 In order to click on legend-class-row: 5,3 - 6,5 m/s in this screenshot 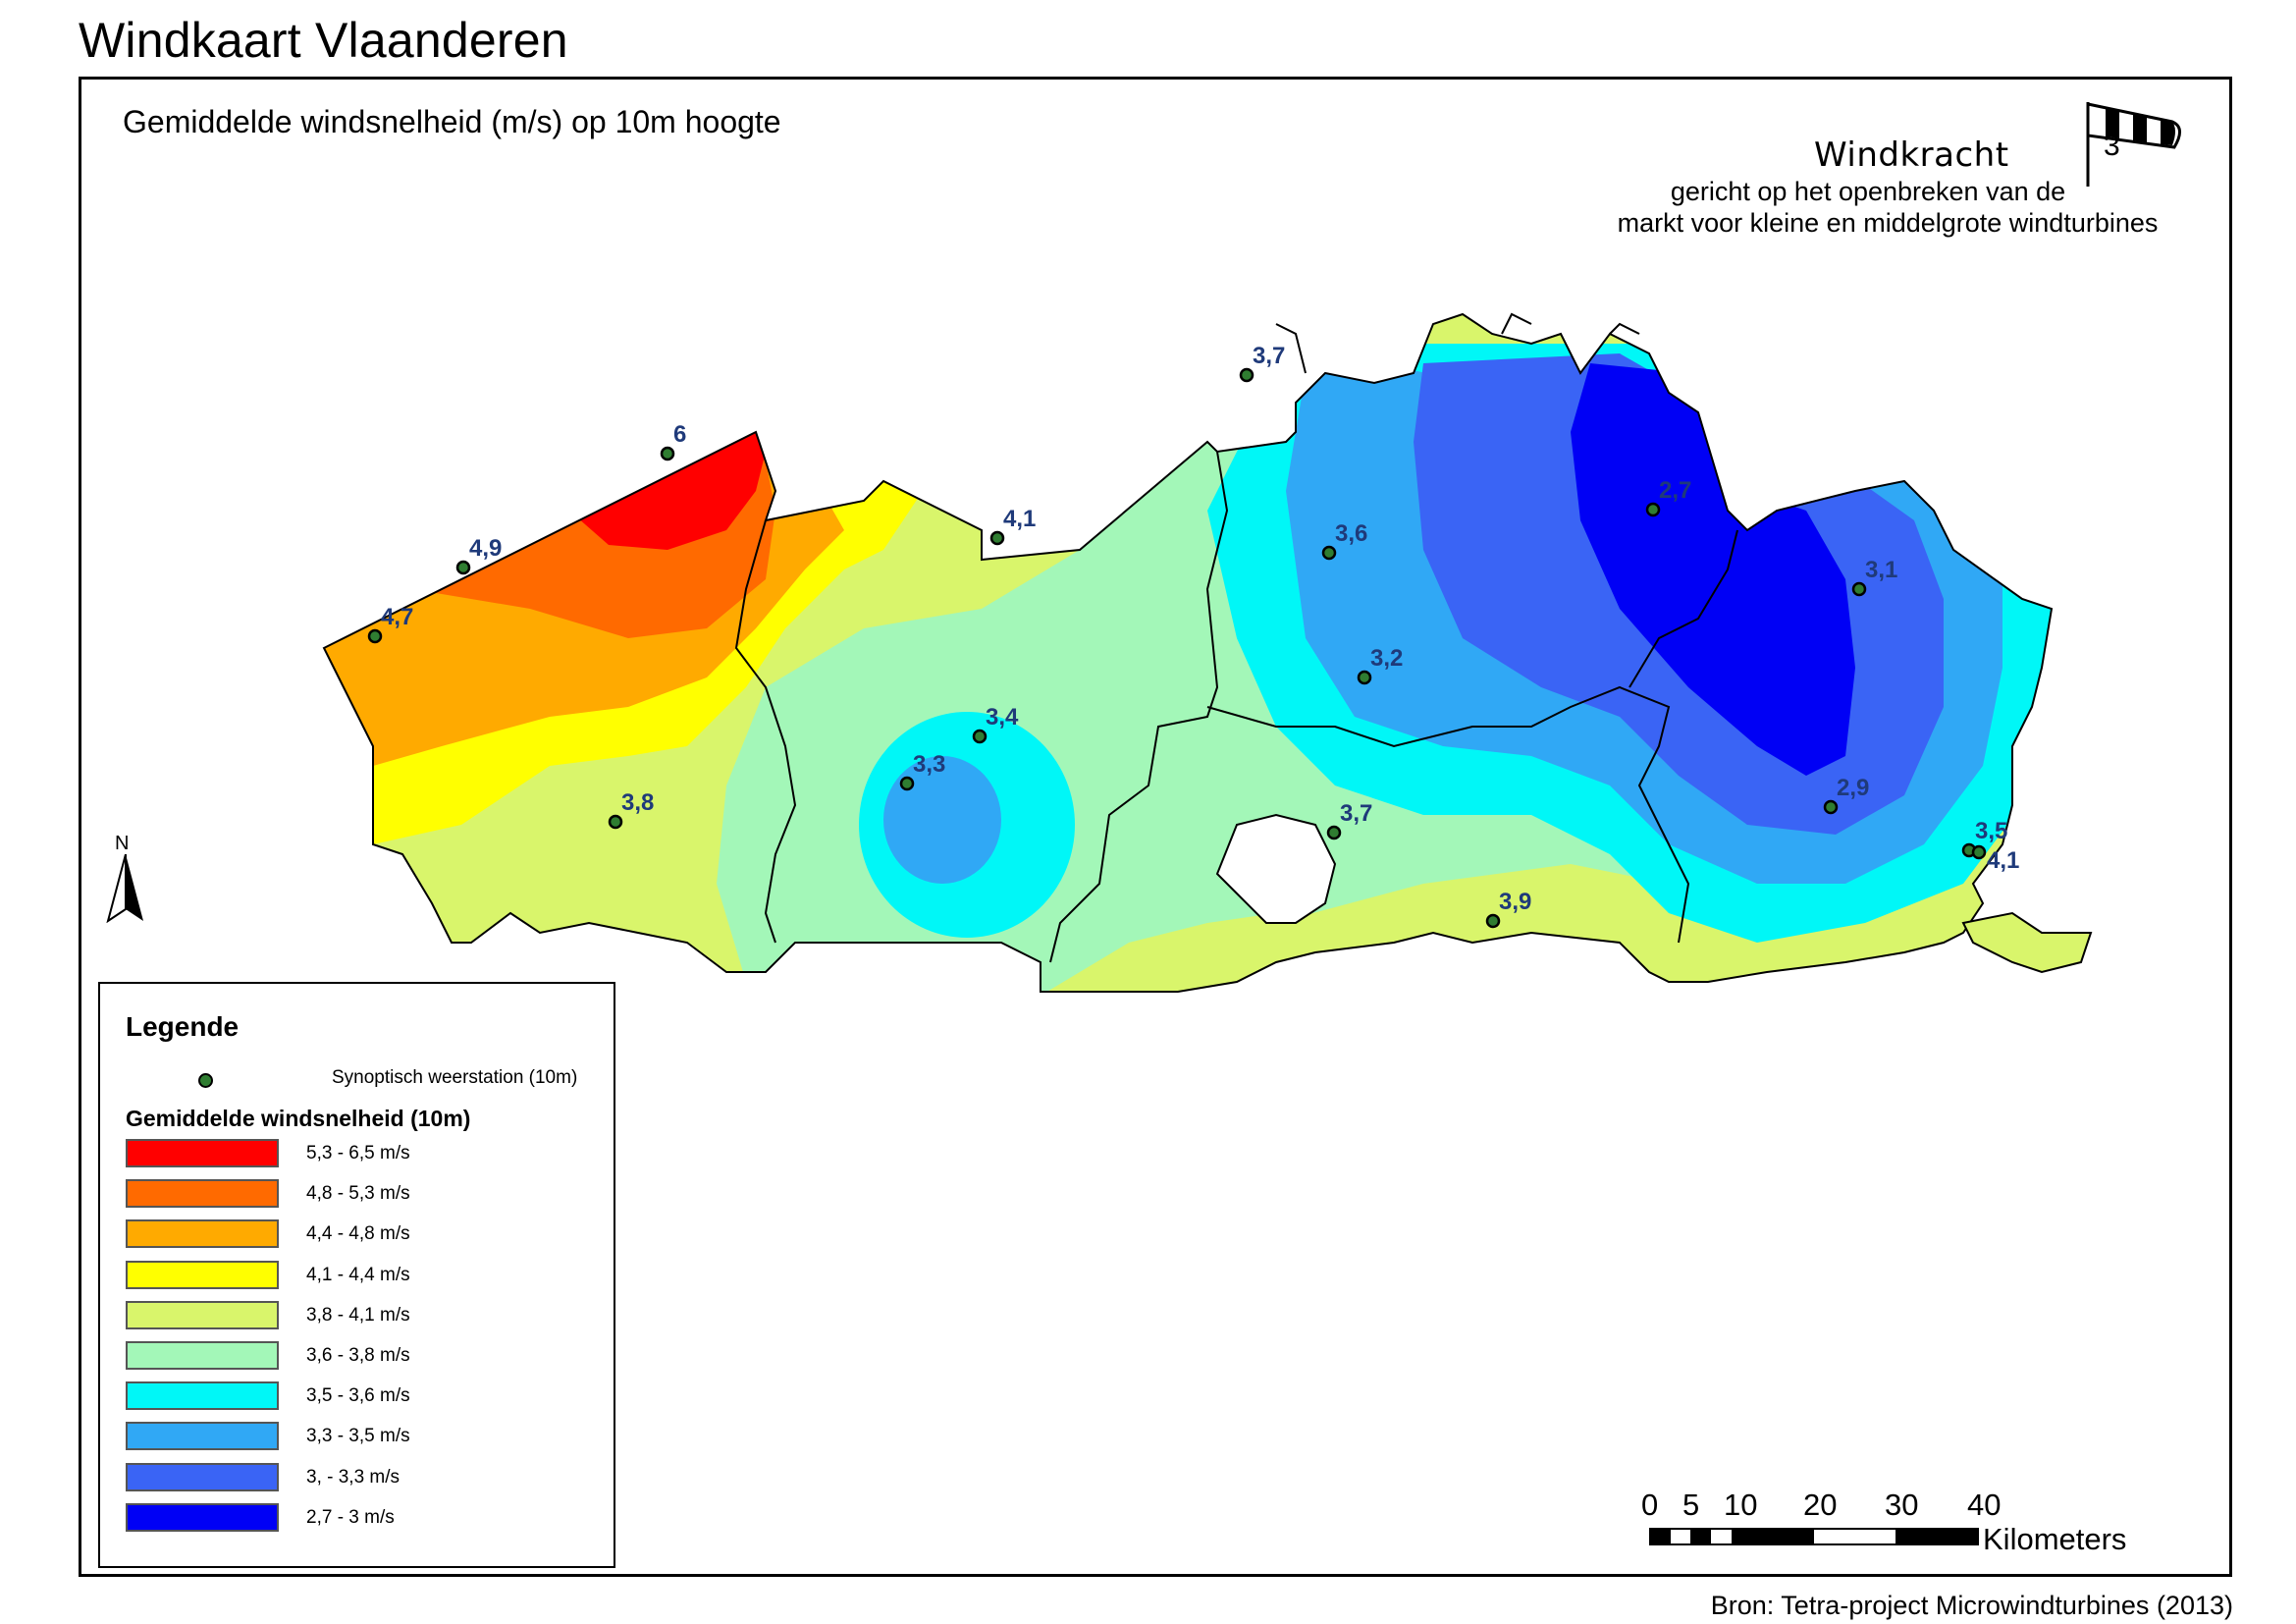, I will do `click(351, 1155)`.